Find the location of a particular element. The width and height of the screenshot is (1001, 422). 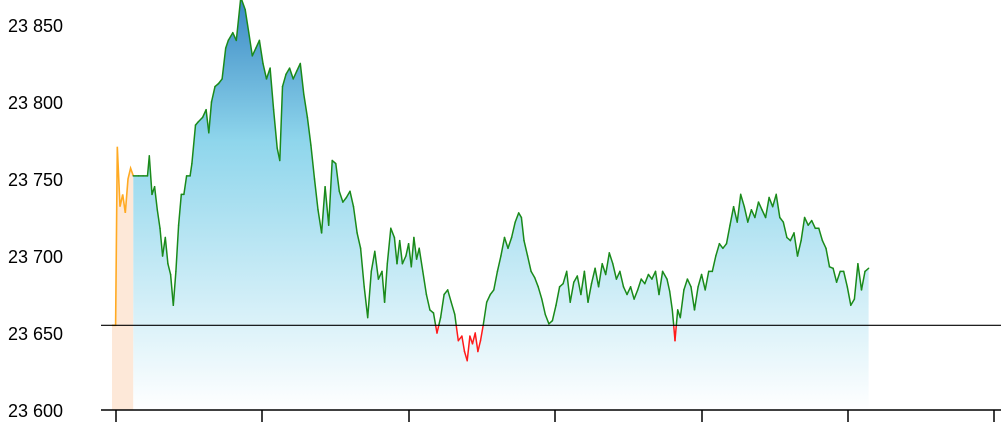

y-tick-label: 23 650 is located at coordinates (35, 334).